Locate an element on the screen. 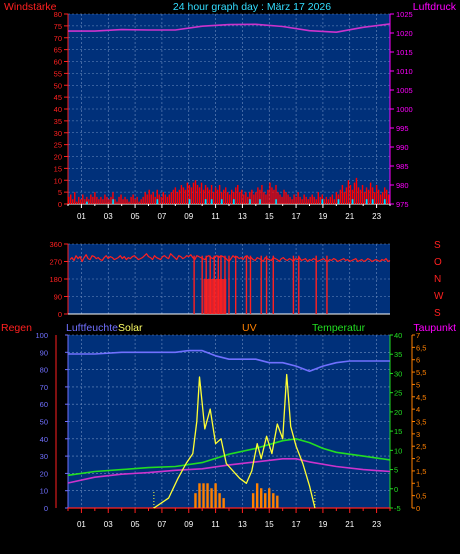  humidity-y-tick-label: 50 is located at coordinates (44, 422).